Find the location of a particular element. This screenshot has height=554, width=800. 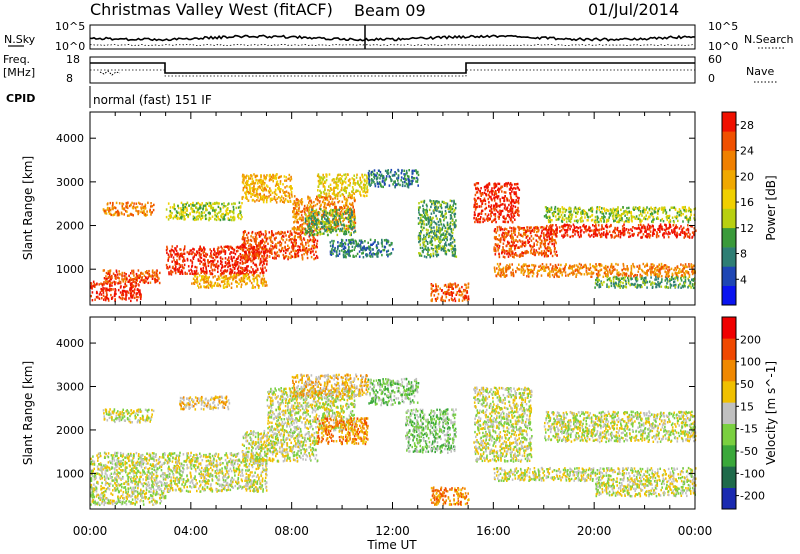

nave-start-noise is located at coordinates (110, 73).